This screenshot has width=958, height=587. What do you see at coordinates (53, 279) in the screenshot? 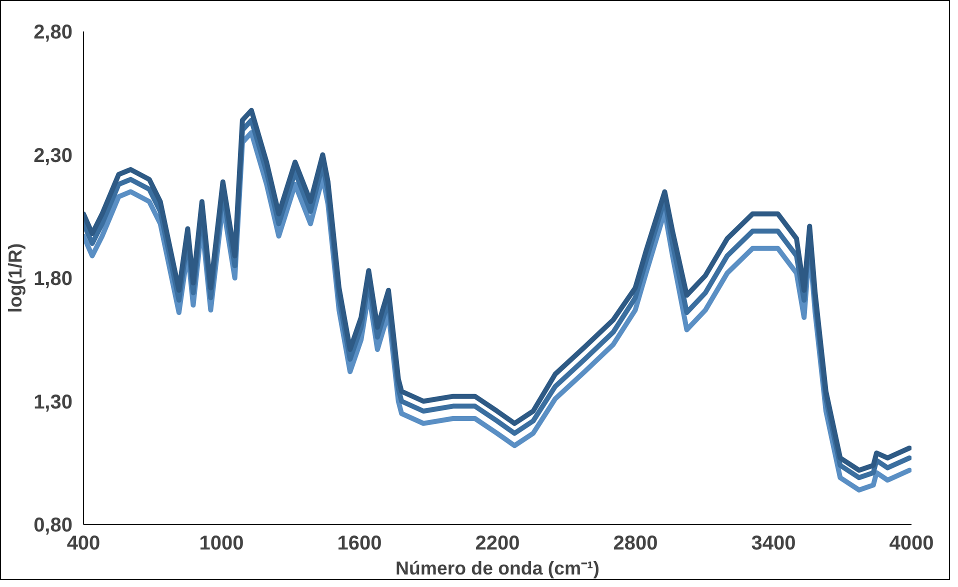
I see `y-tick-label: 1,80` at bounding box center [53, 279].